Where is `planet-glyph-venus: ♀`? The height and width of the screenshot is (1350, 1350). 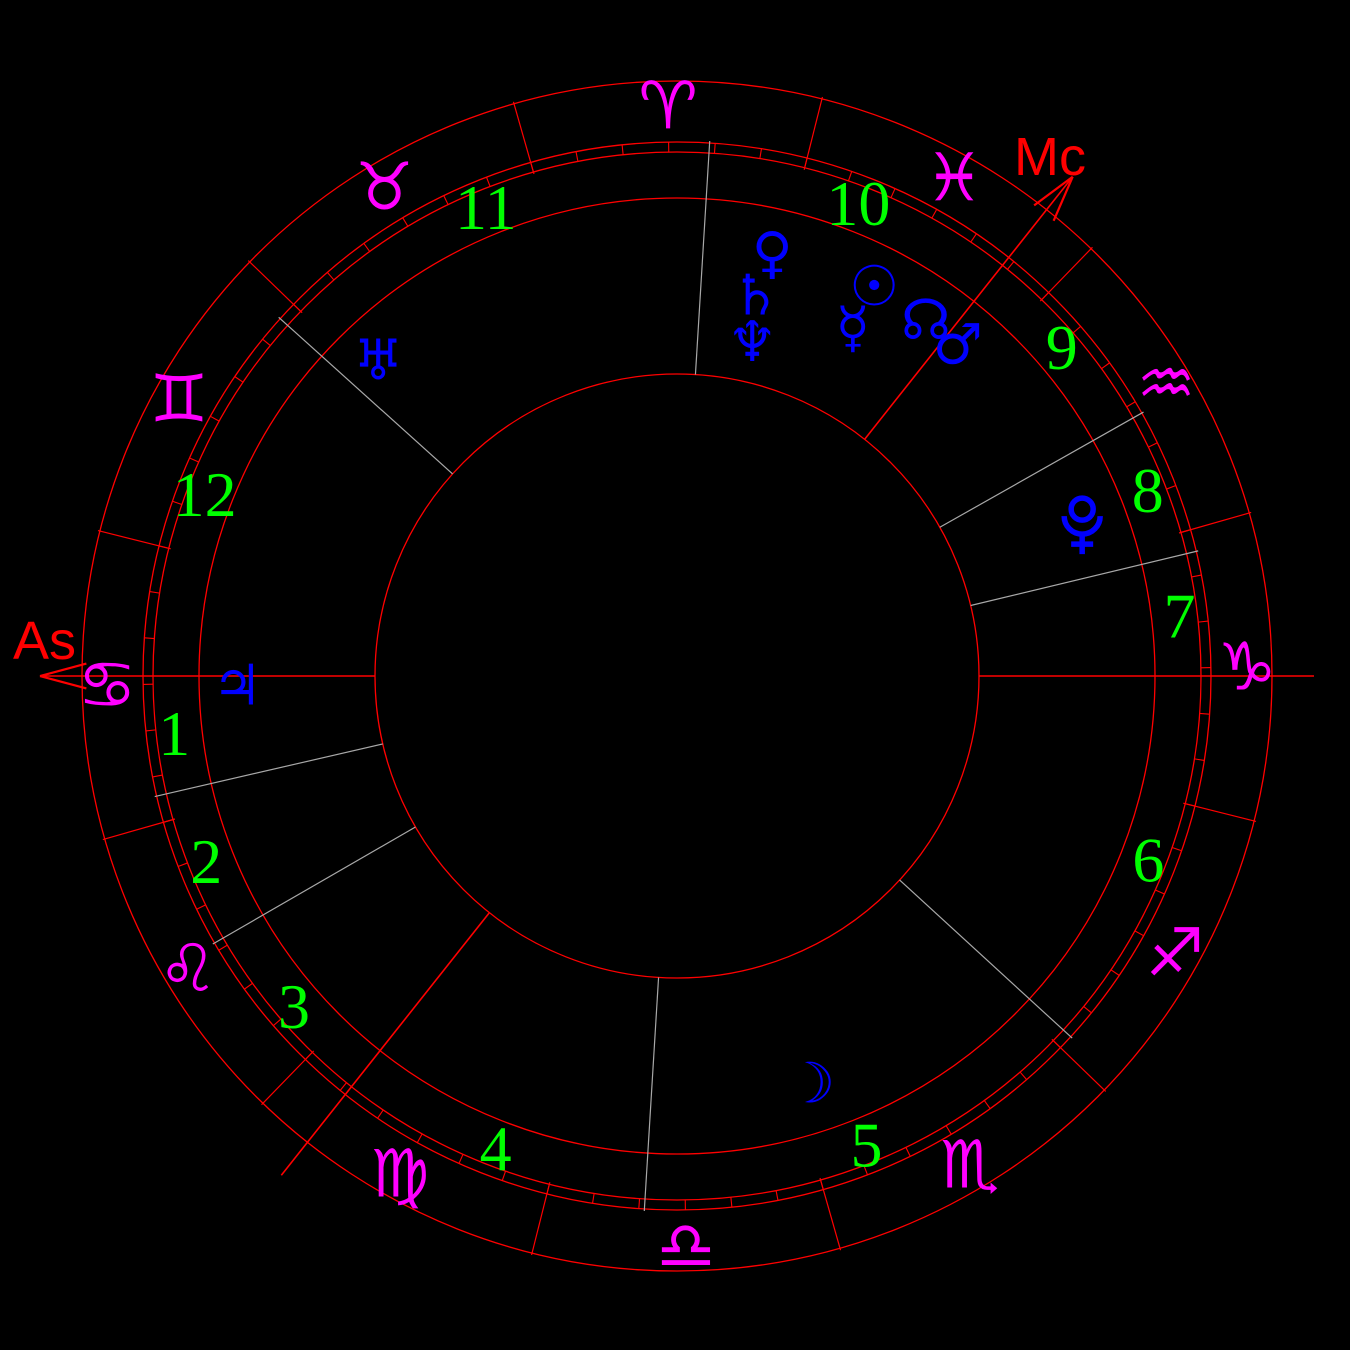 planet-glyph-venus: ♀ is located at coordinates (772, 253).